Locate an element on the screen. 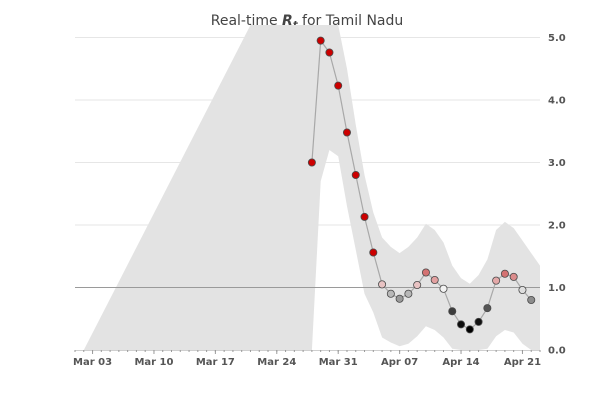 The width and height of the screenshot is (600, 400). y-tick-label: 1.0 is located at coordinates (557, 288).